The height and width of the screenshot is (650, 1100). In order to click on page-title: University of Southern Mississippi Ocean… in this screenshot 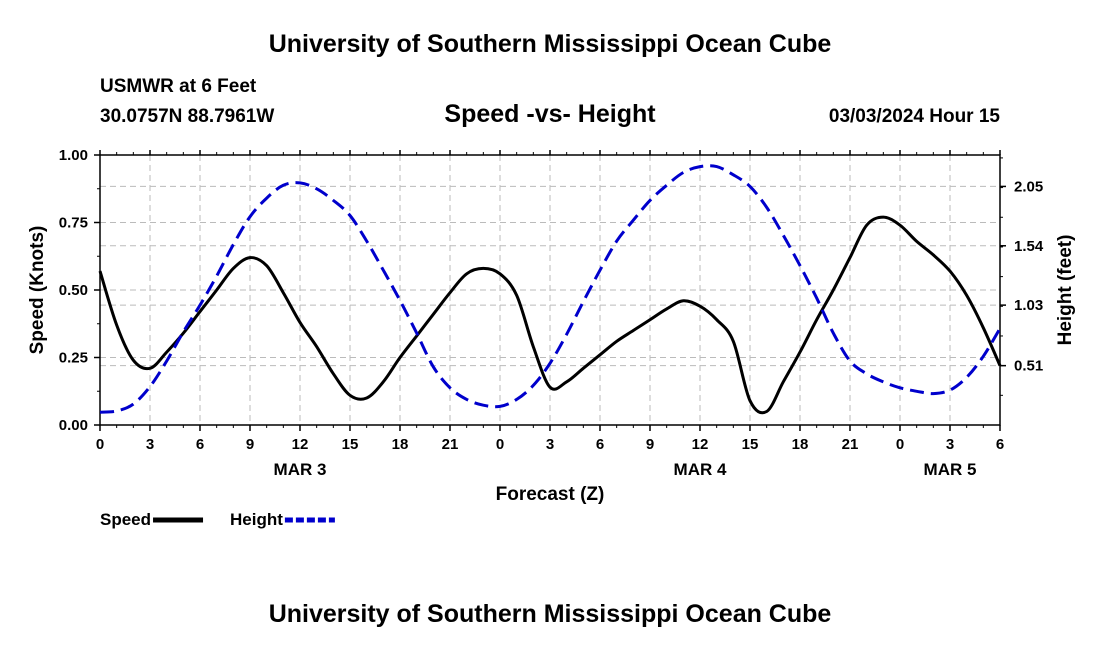, I will do `click(550, 44)`.